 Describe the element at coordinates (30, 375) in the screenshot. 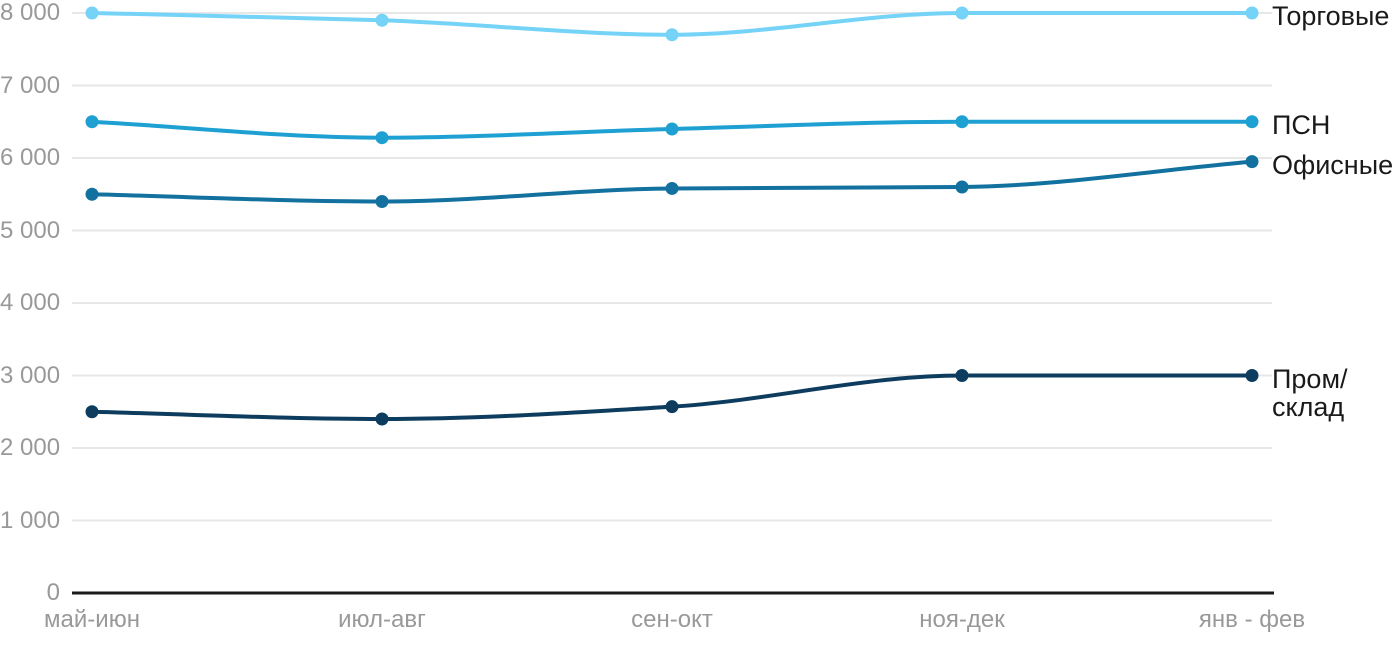

I see `y-tick-label-3000: 3 000` at that location.